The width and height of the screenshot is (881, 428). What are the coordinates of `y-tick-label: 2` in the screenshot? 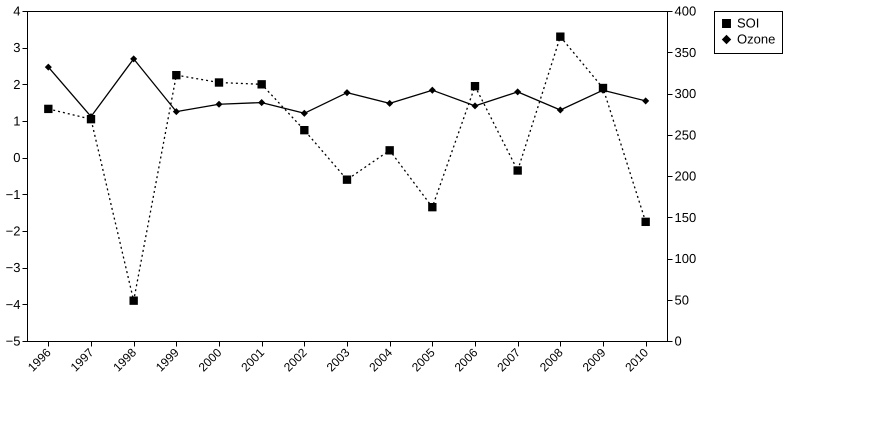 It's located at (16, 84).